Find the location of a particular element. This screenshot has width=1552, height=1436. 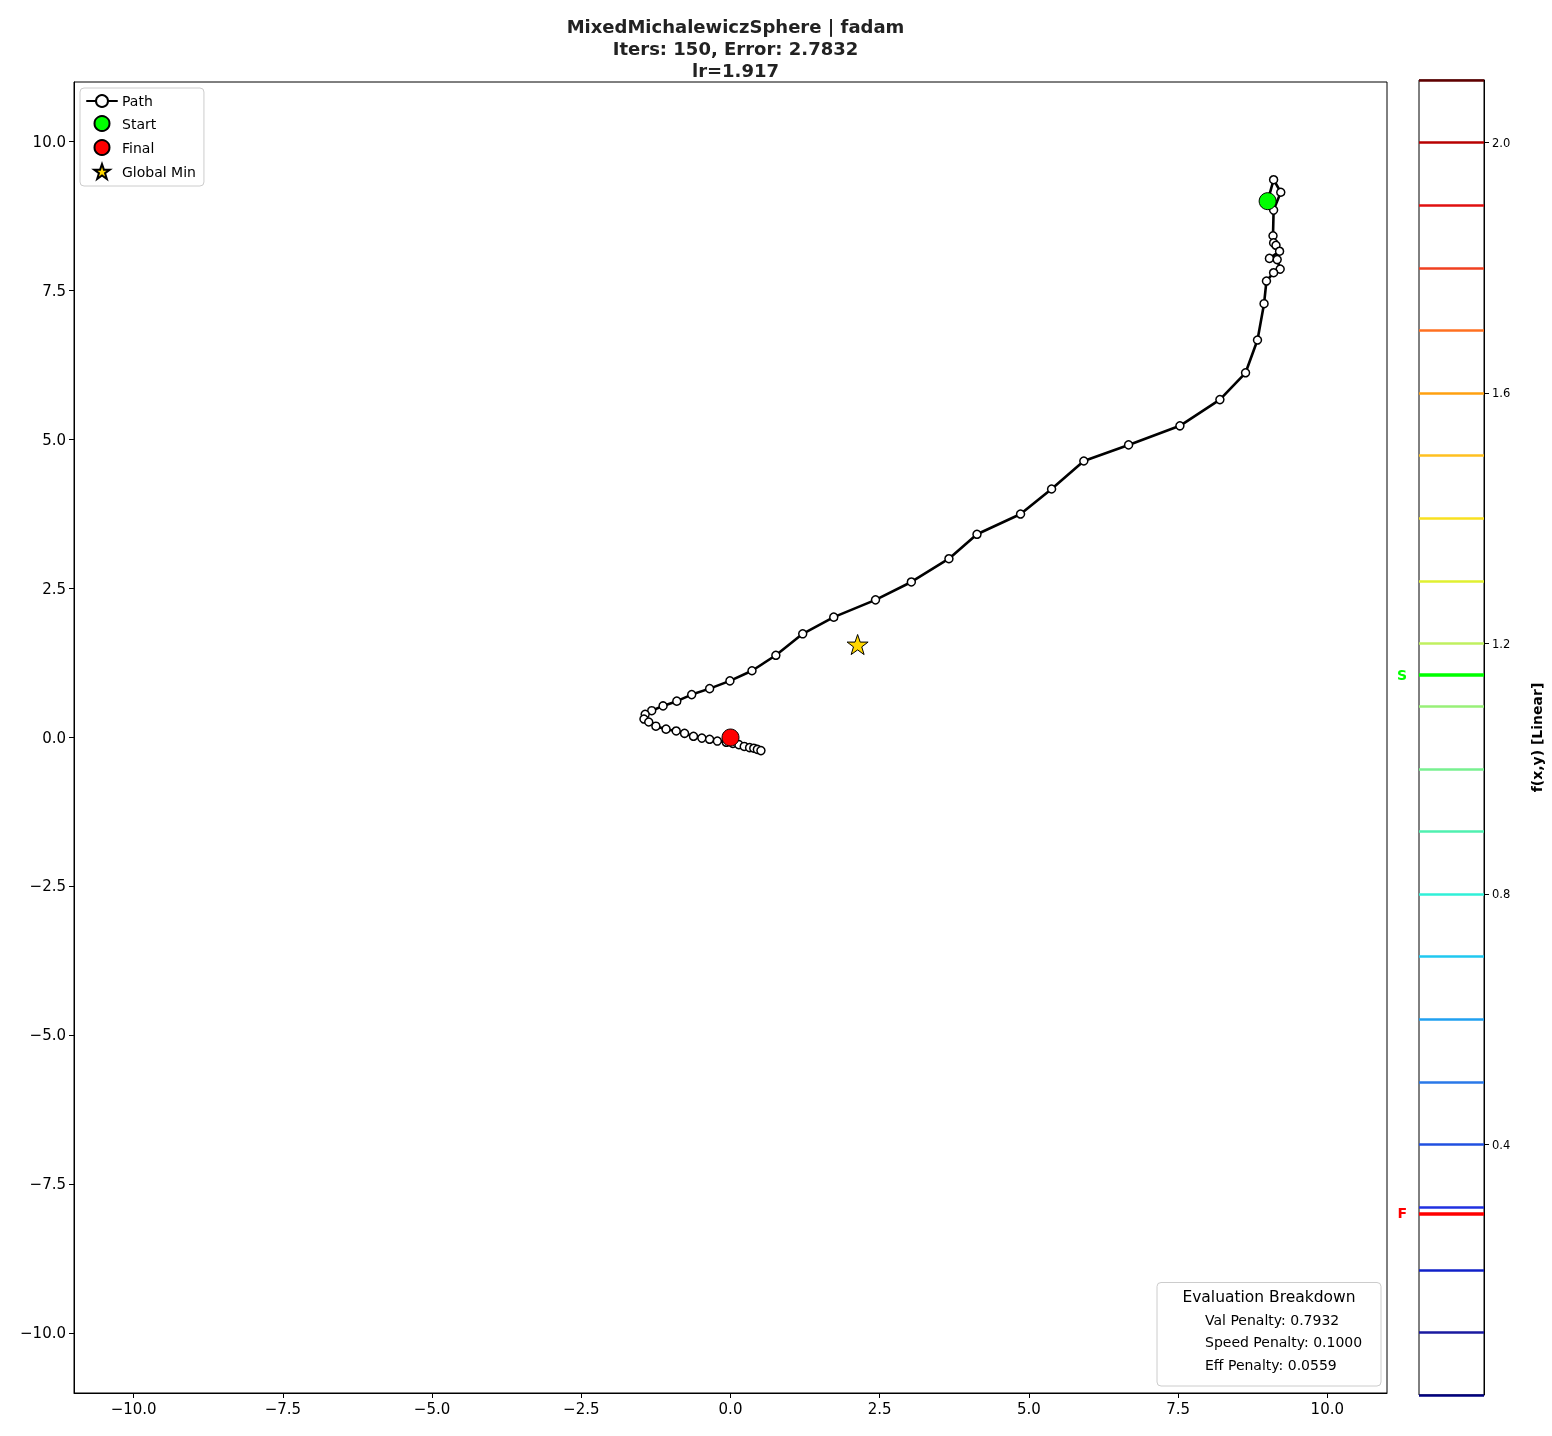

legend-label: Start is located at coordinates (139, 123).